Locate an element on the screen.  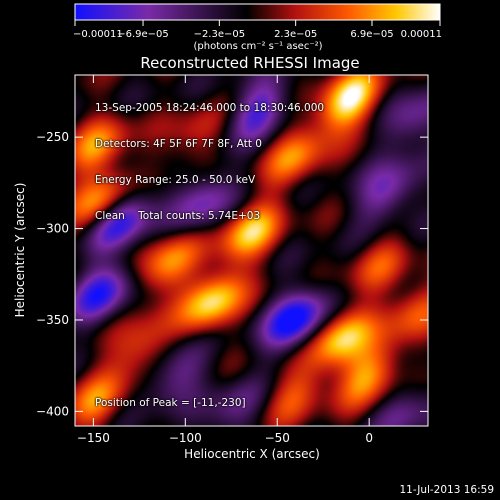
colorbar-tick-label: 2.3e−05 is located at coordinates (295, 34).